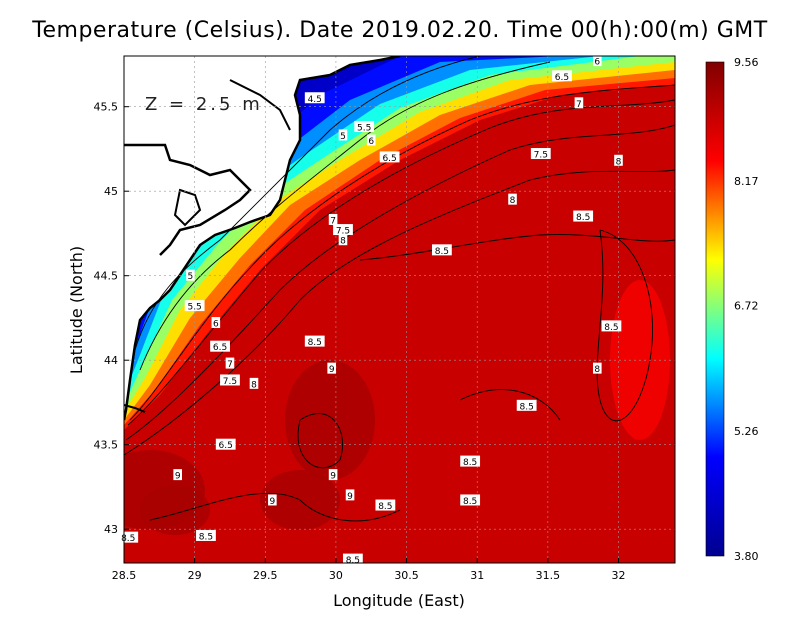 This screenshot has height=618, width=800. I want to click on y-tick-label: 44, so click(111, 360).